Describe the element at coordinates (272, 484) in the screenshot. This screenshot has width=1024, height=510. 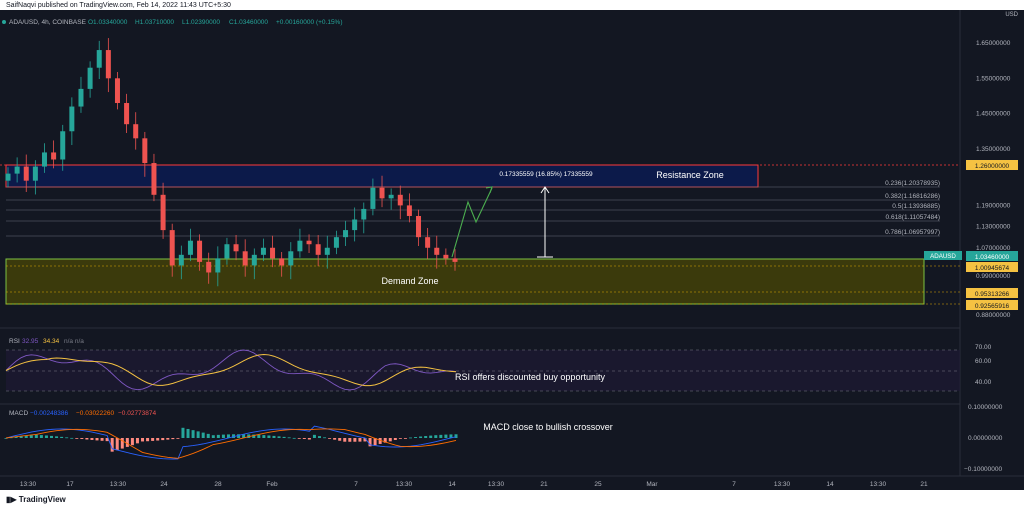
I see `time-tick-label: Feb` at that location.